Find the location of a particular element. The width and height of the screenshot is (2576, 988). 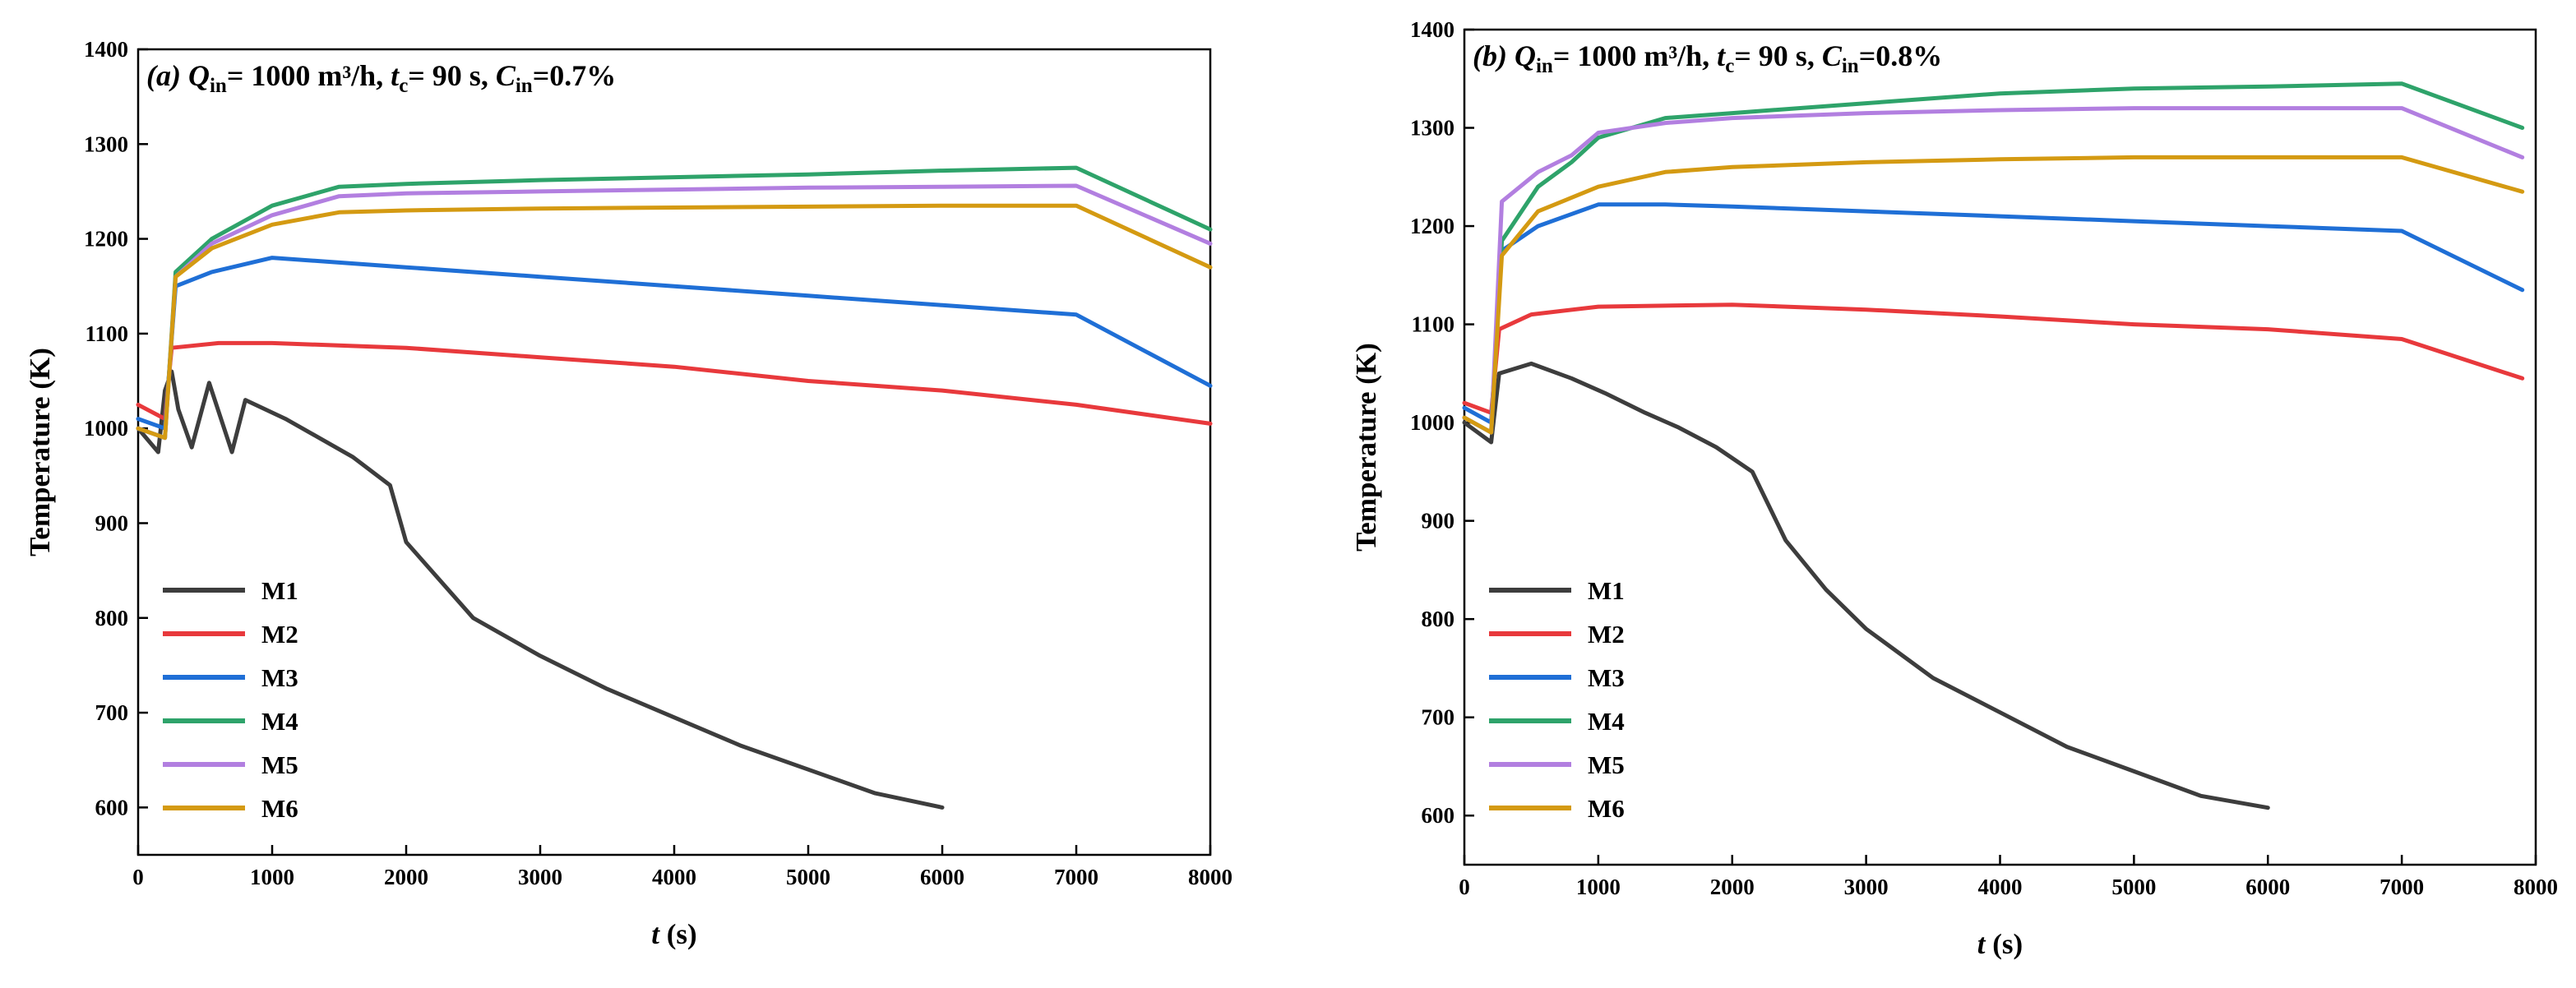

panel-title: (b) Qin= 1000 m³/h, tc= 90 s, Cin=0.8% is located at coordinates (1707, 58).